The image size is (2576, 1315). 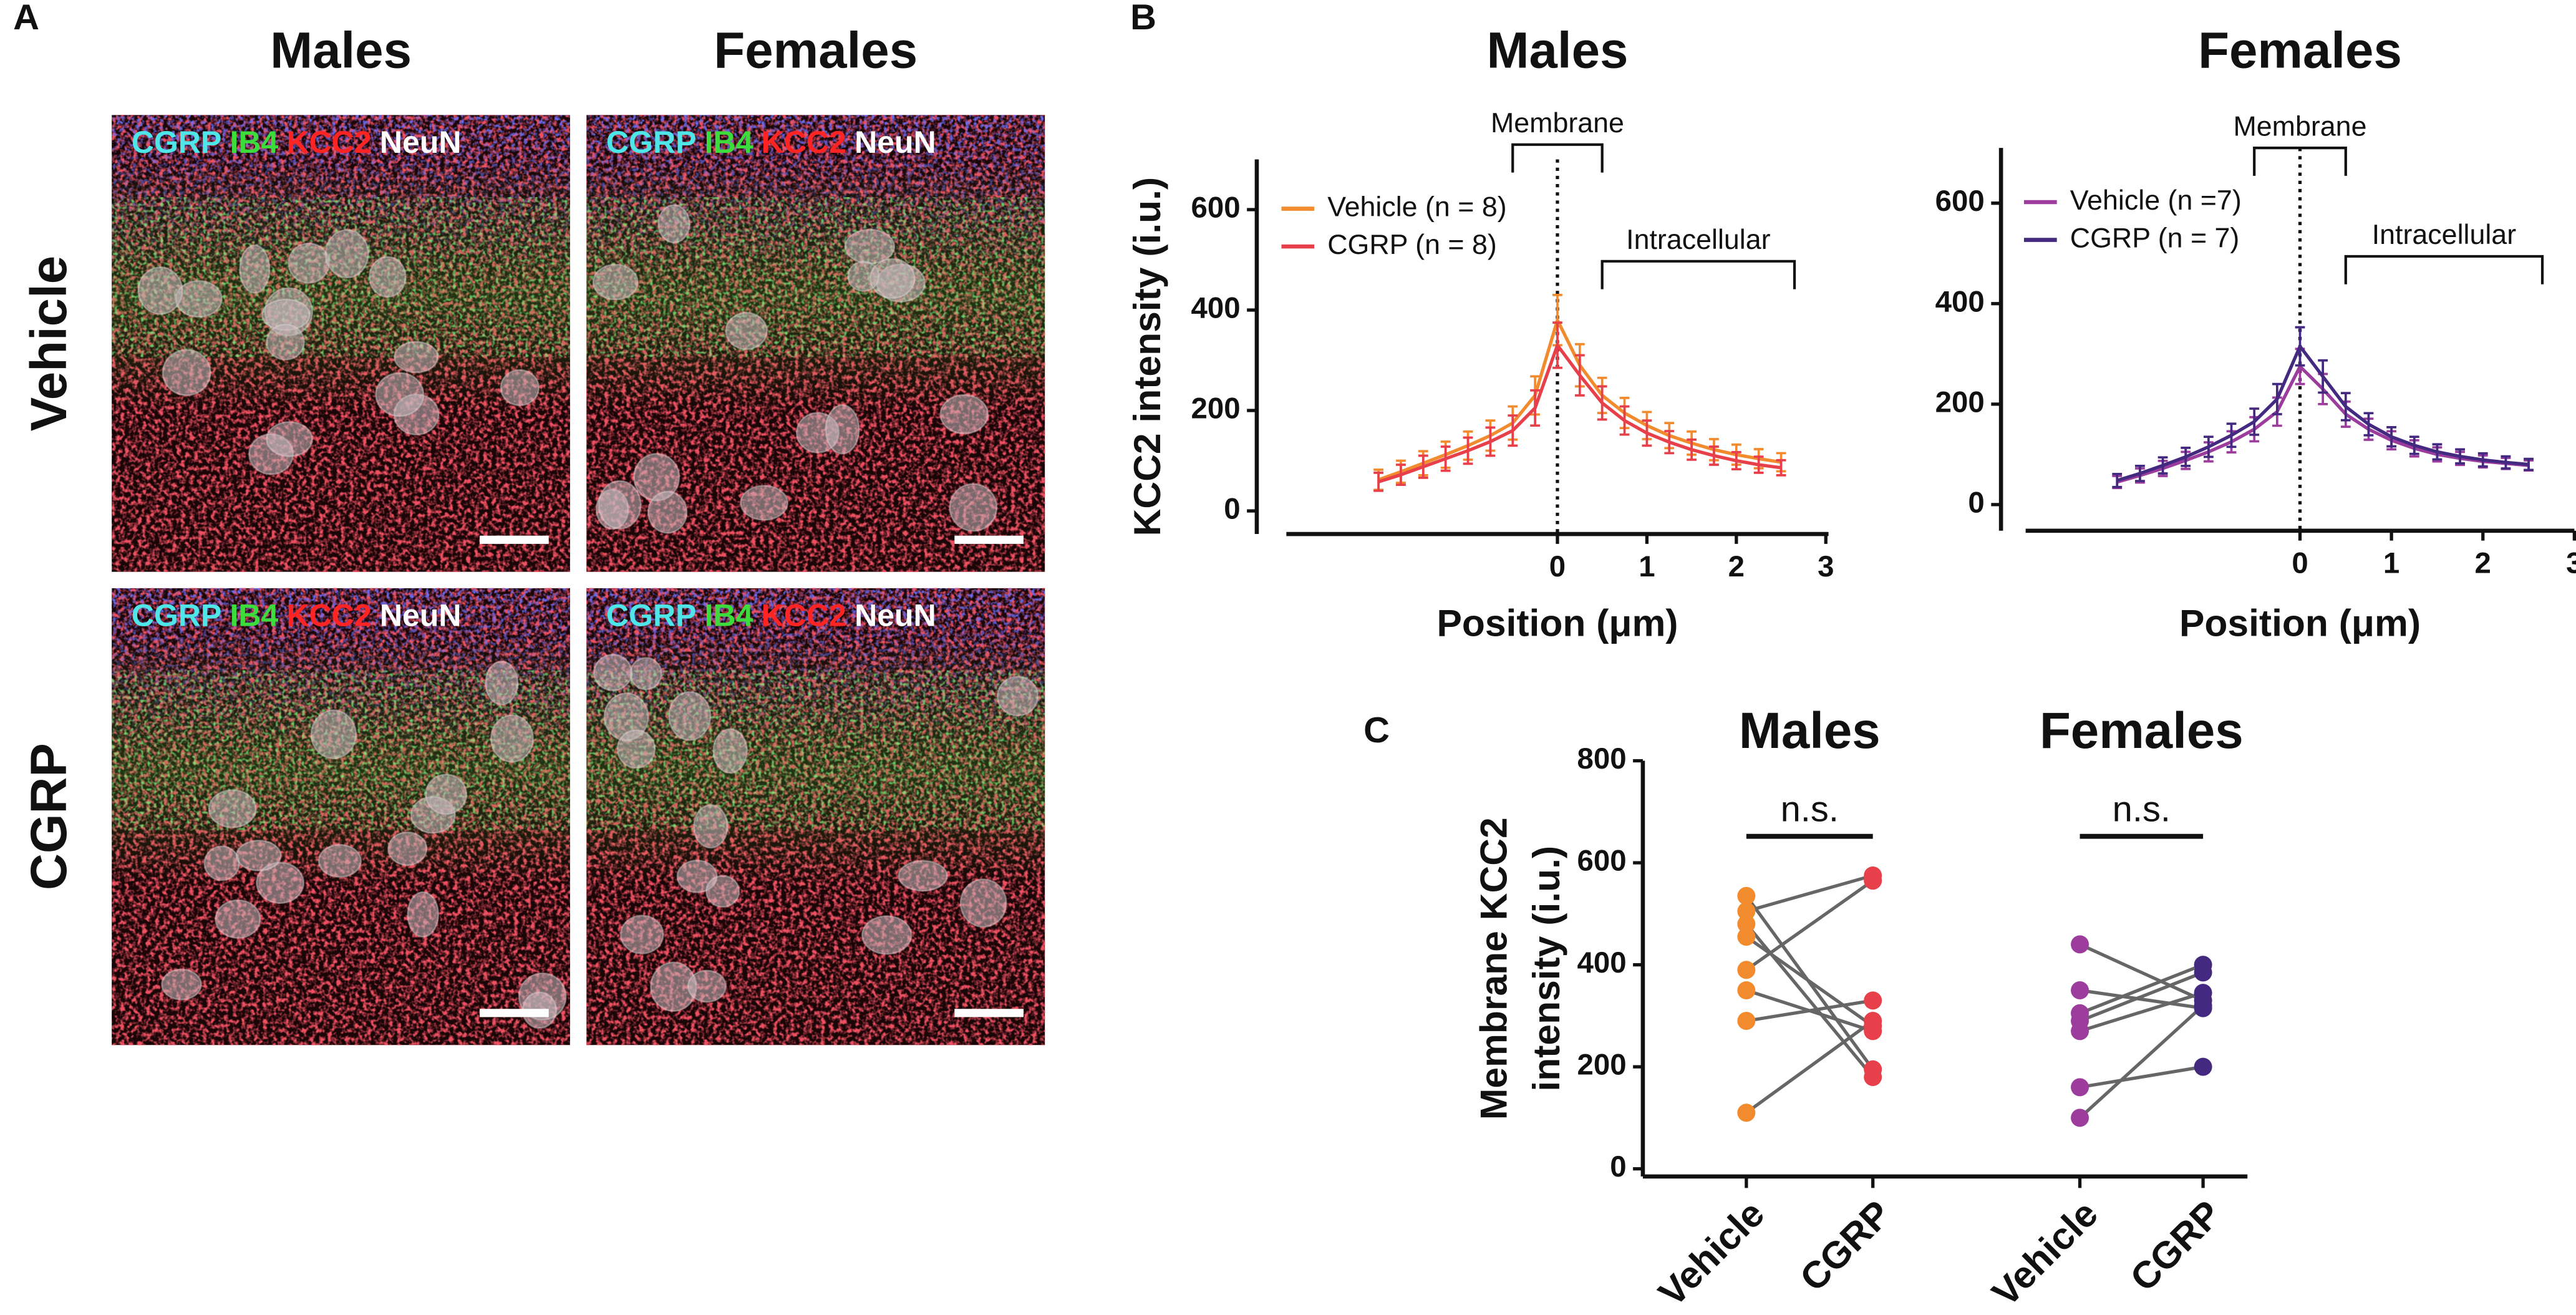 What do you see at coordinates (1647, 566) in the screenshot?
I see `x-tick-label: 1` at bounding box center [1647, 566].